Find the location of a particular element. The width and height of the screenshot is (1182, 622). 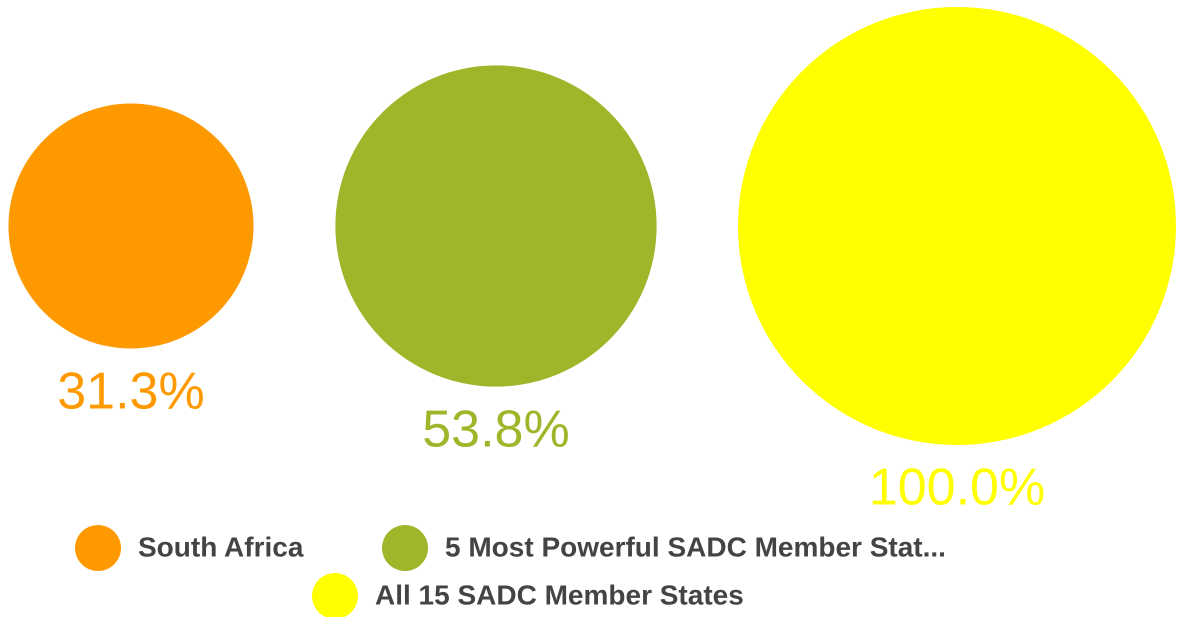

value-label: 53.8% is located at coordinates (495, 429).